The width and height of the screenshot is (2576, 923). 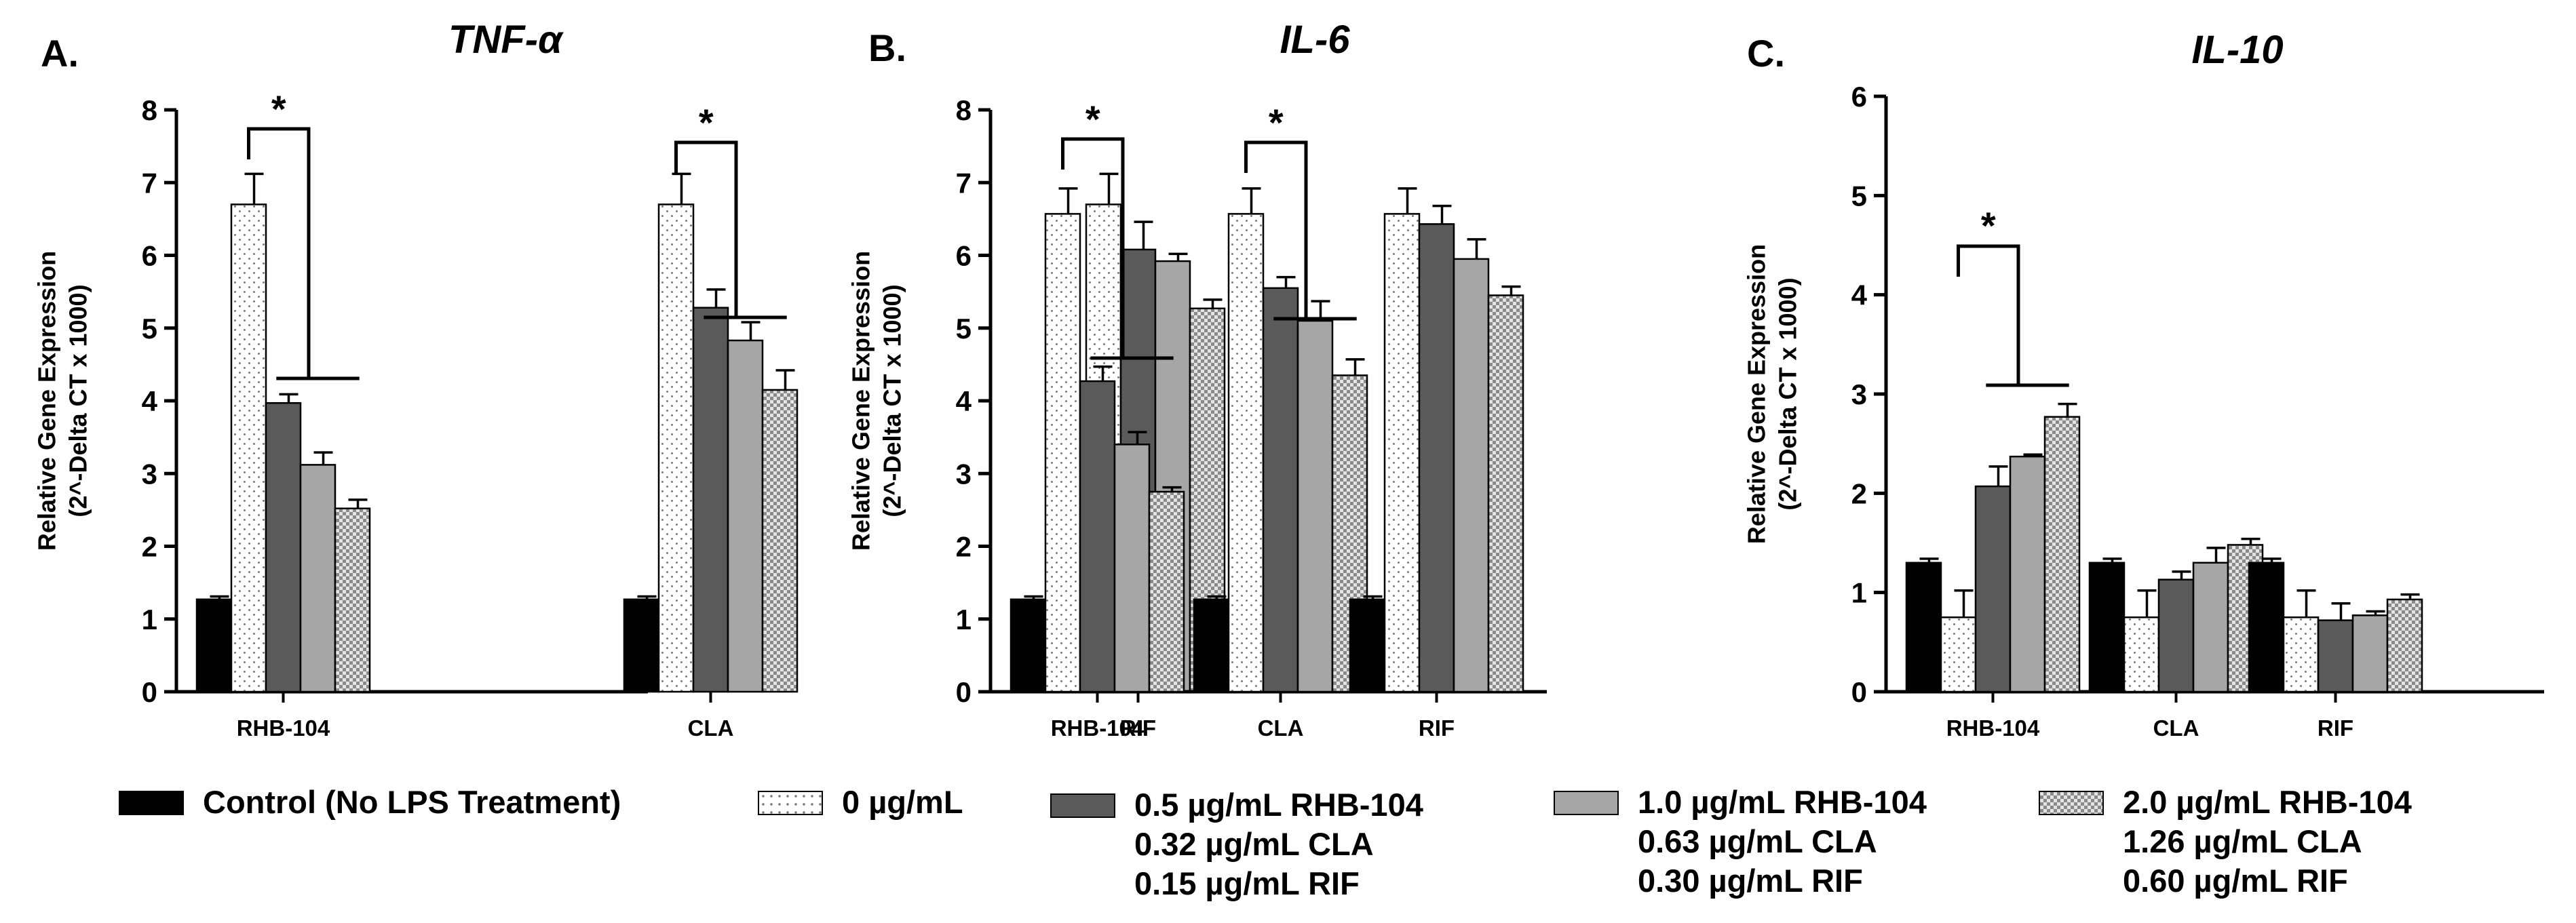 What do you see at coordinates (1254, 844) in the screenshot?
I see `legend-label: 0.32 µg/mL CLA` at bounding box center [1254, 844].